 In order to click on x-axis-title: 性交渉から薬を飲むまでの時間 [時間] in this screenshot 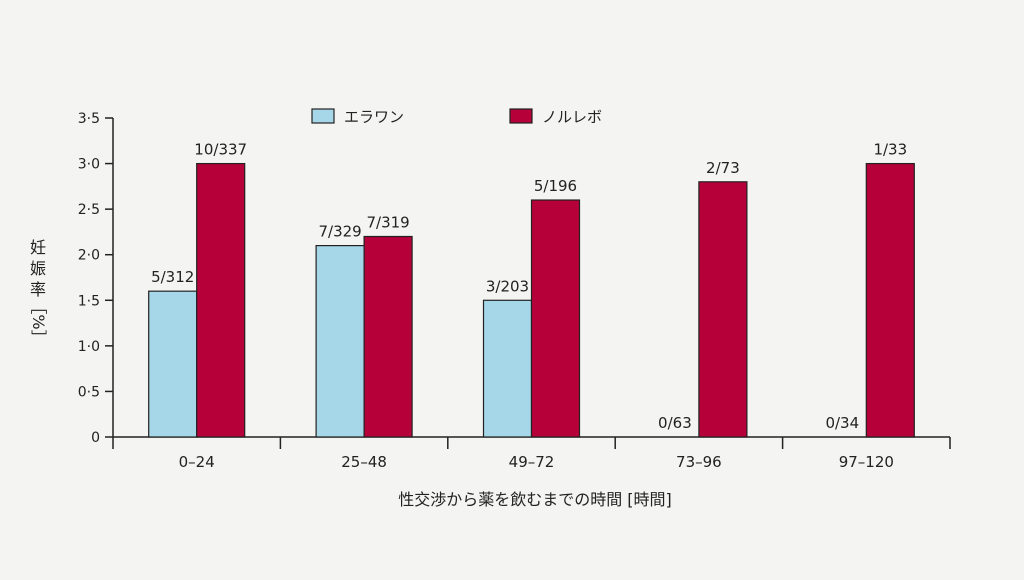, I will do `click(535, 499)`.